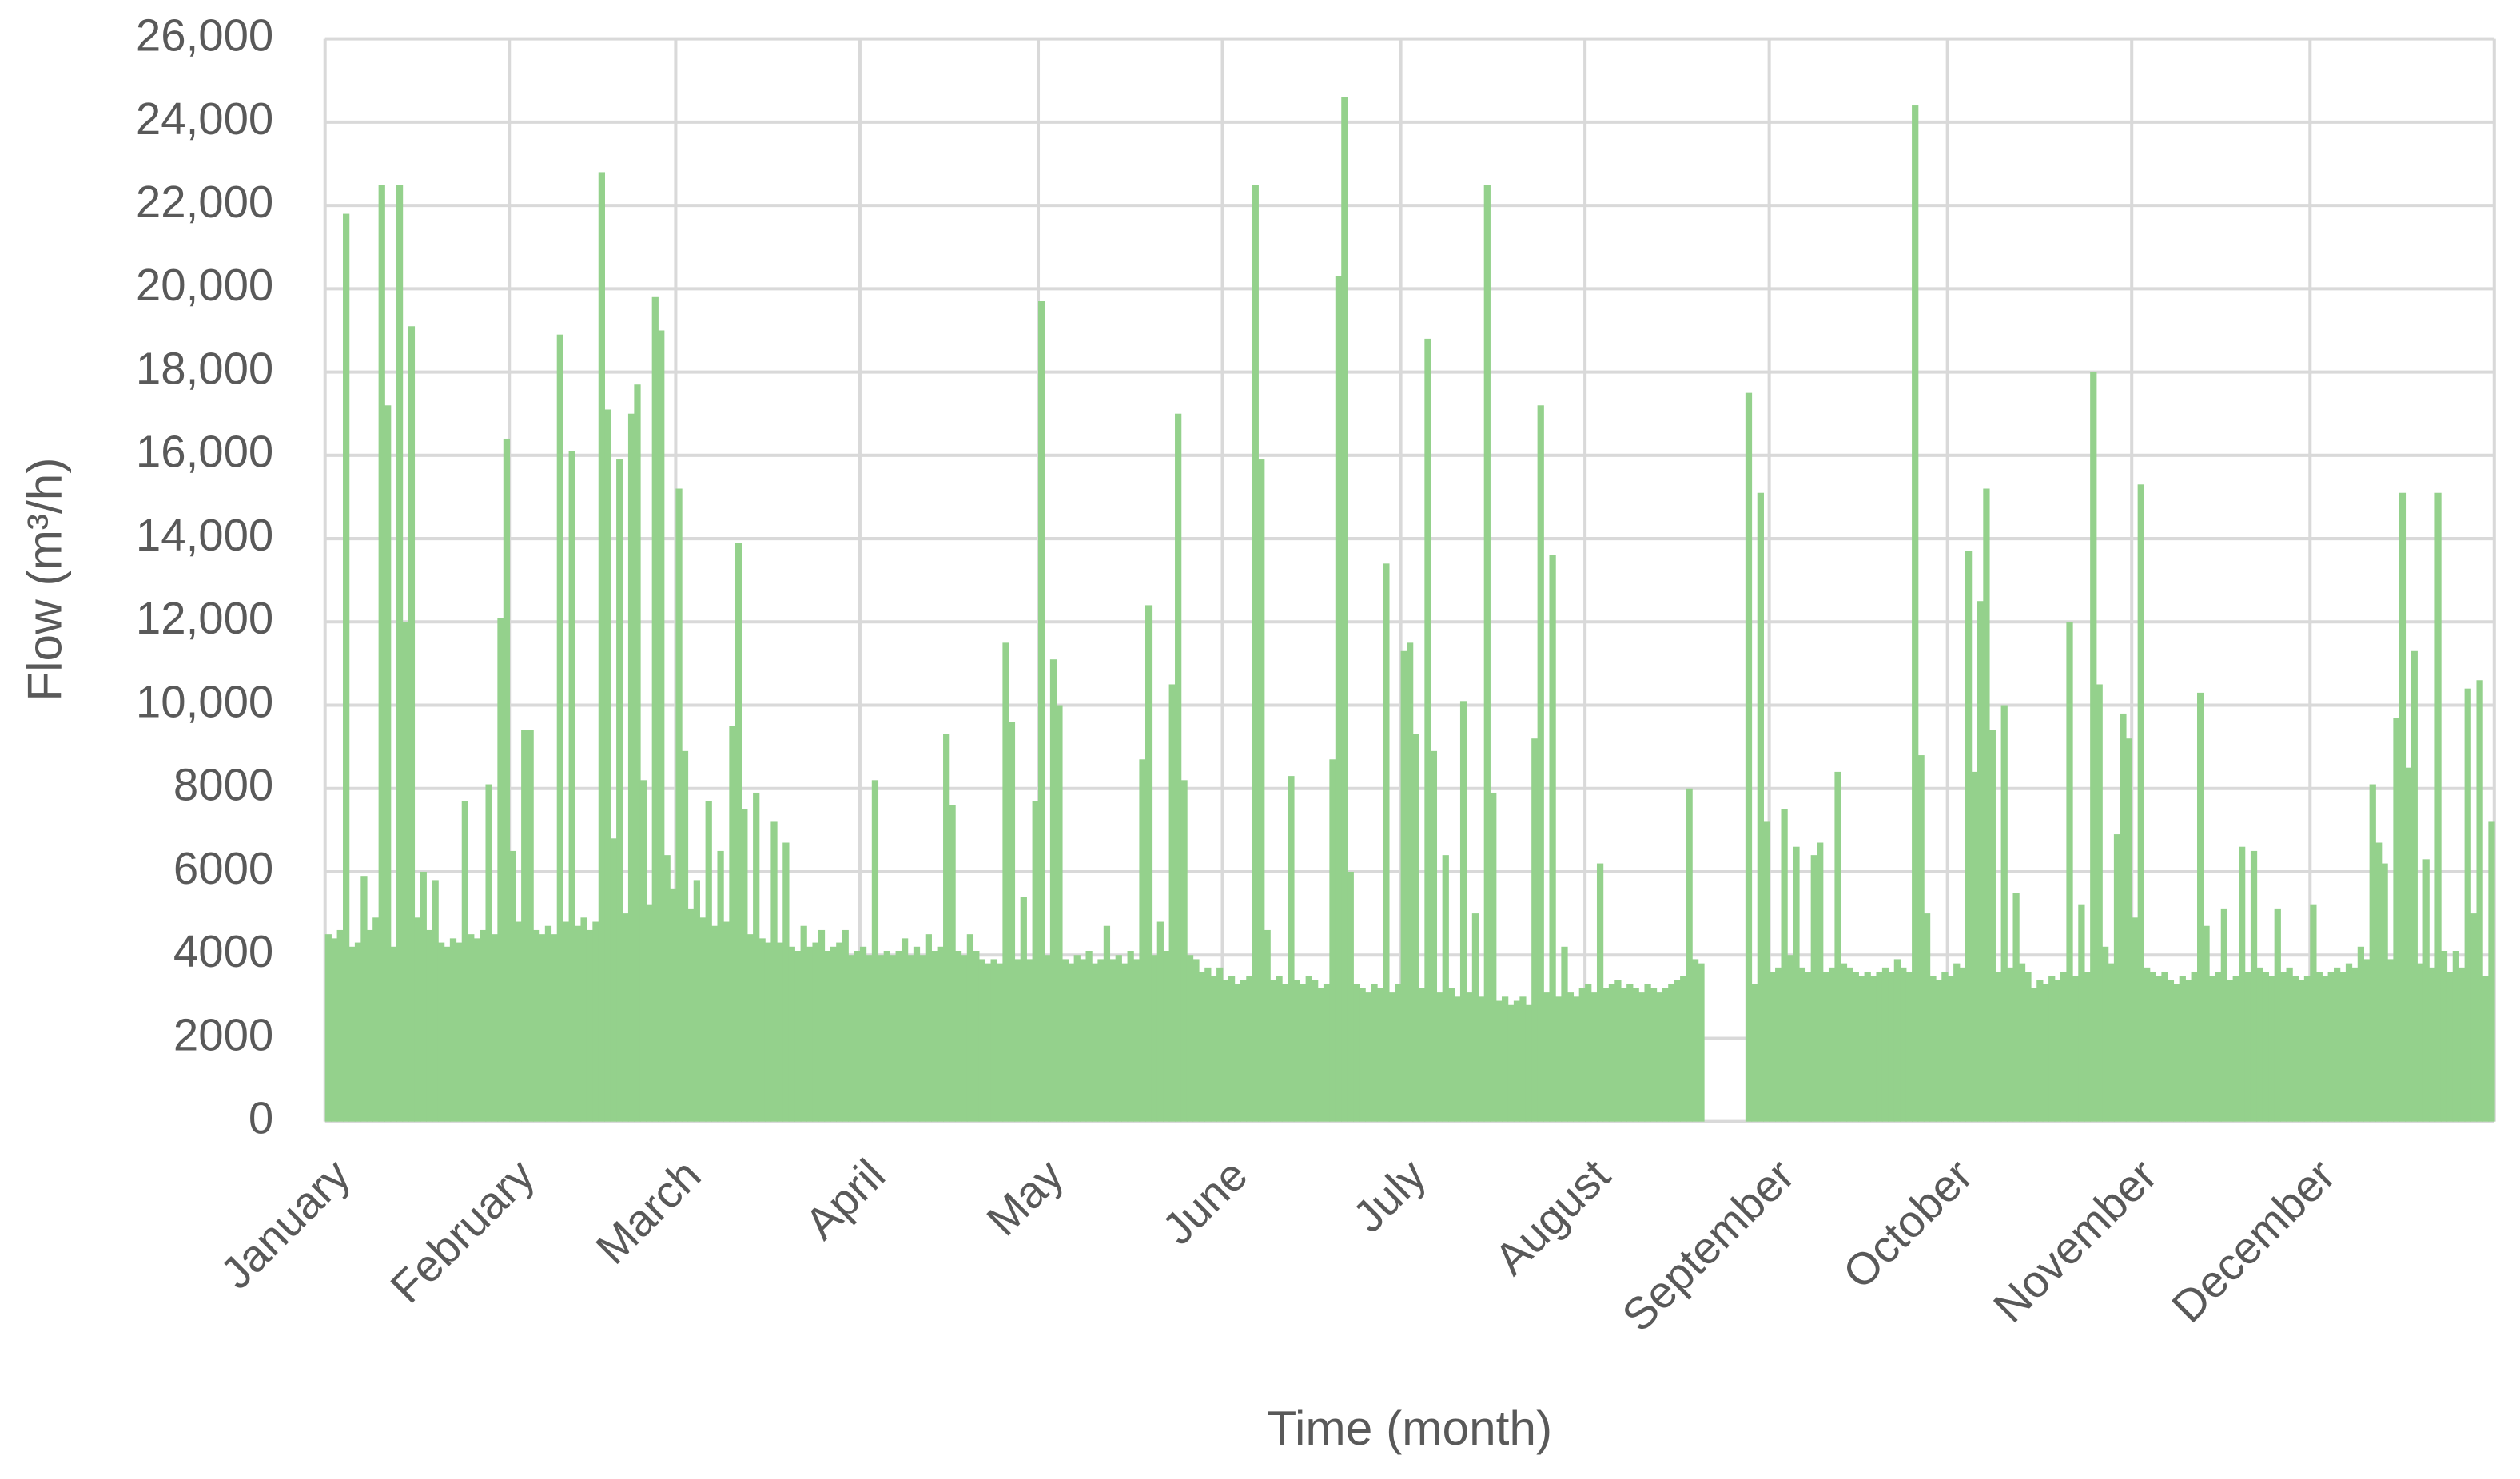 The width and height of the screenshot is (2520, 1479). I want to click on x-tick-label: March, so click(648, 1212).